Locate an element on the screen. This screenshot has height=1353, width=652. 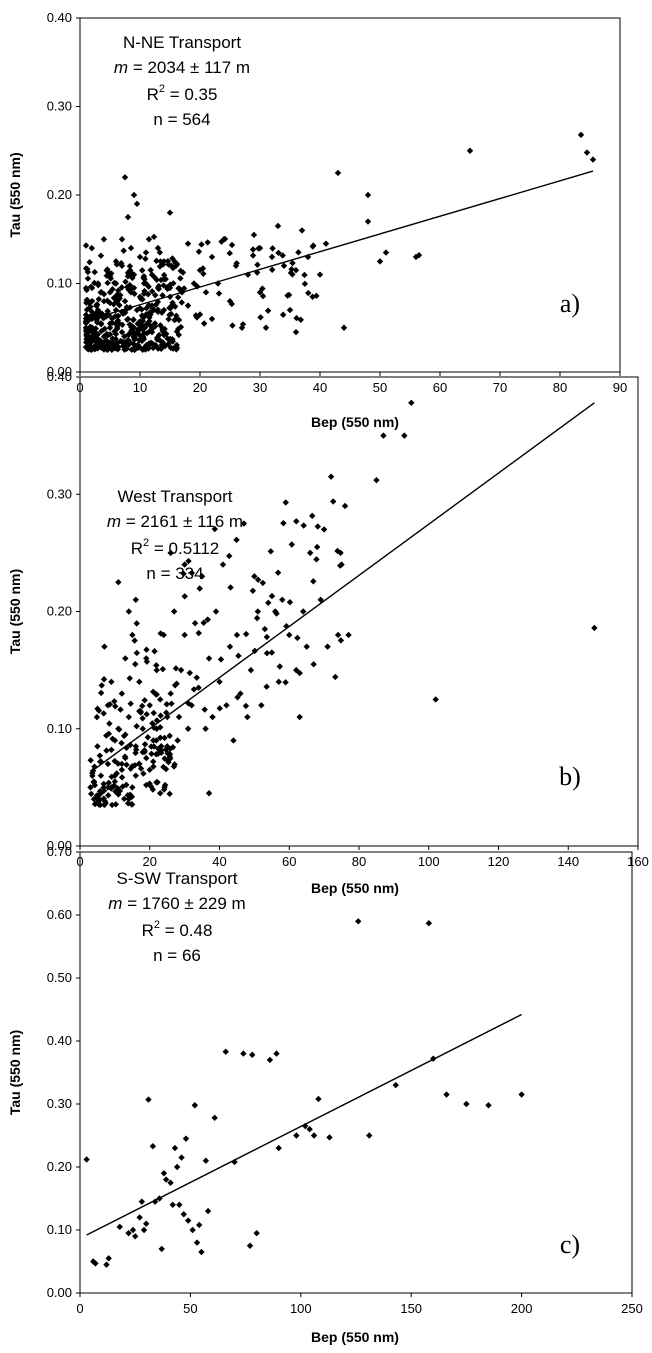
y-tick-label: 0.20 is located at coordinates (59, 611).